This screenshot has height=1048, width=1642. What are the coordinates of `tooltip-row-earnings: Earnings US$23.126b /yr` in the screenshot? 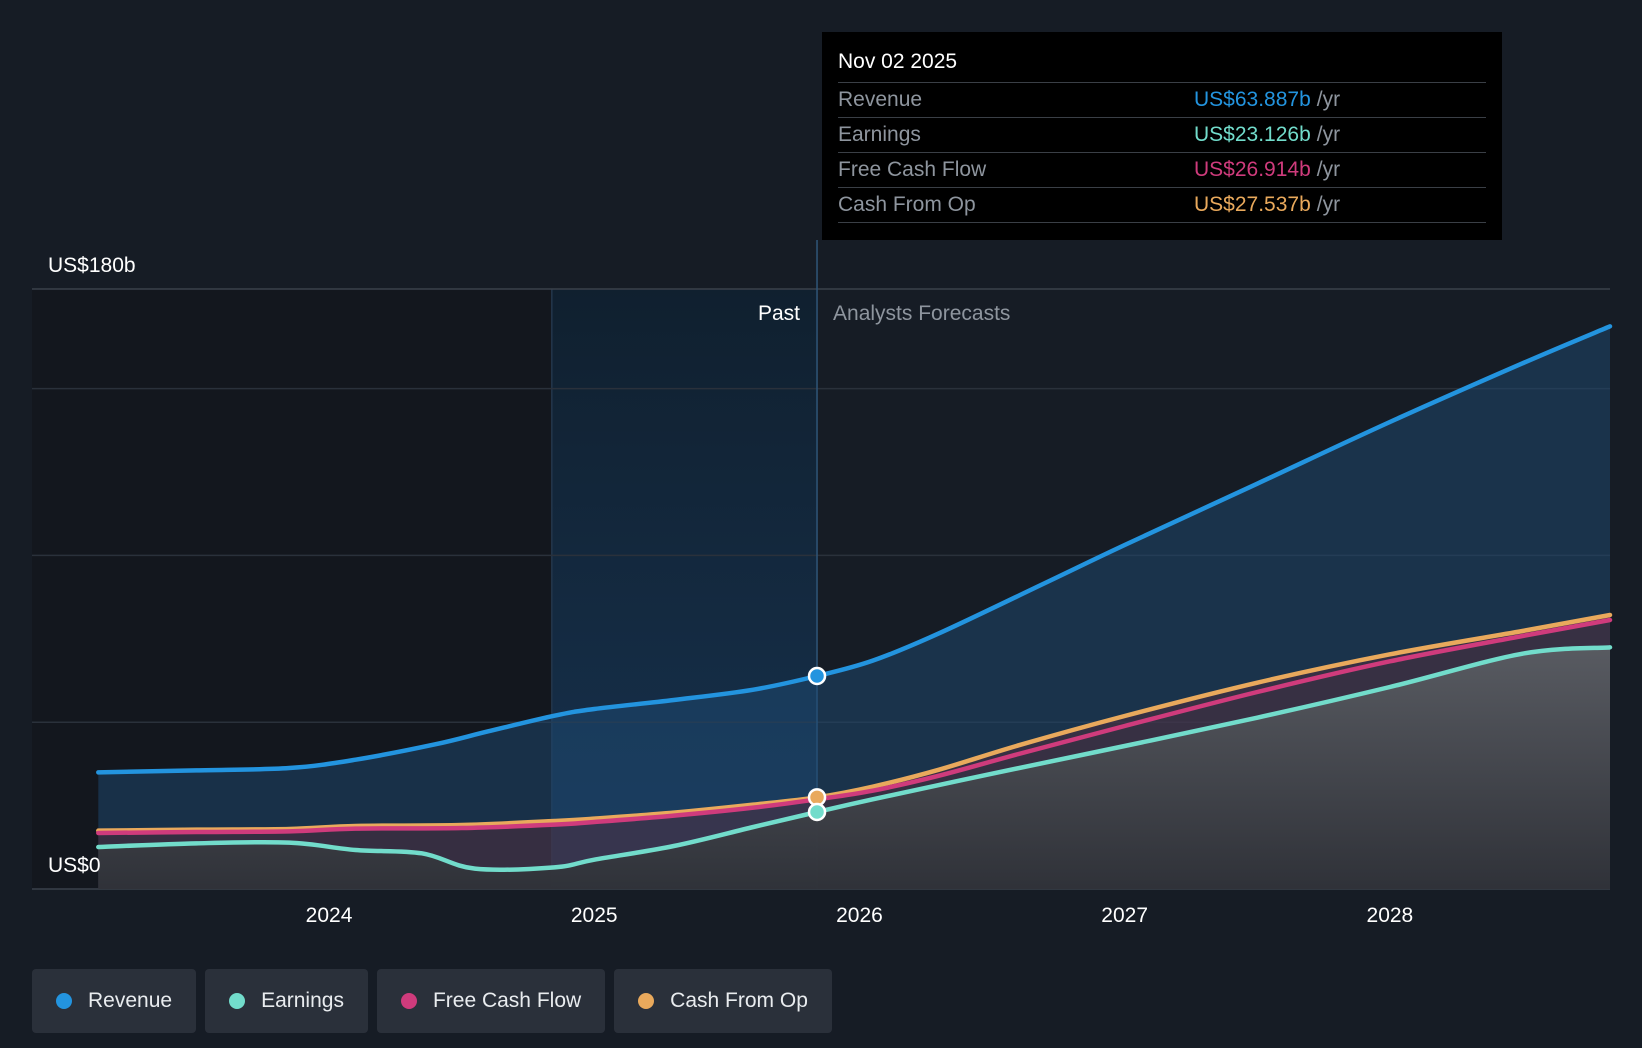 It's located at (1162, 135).